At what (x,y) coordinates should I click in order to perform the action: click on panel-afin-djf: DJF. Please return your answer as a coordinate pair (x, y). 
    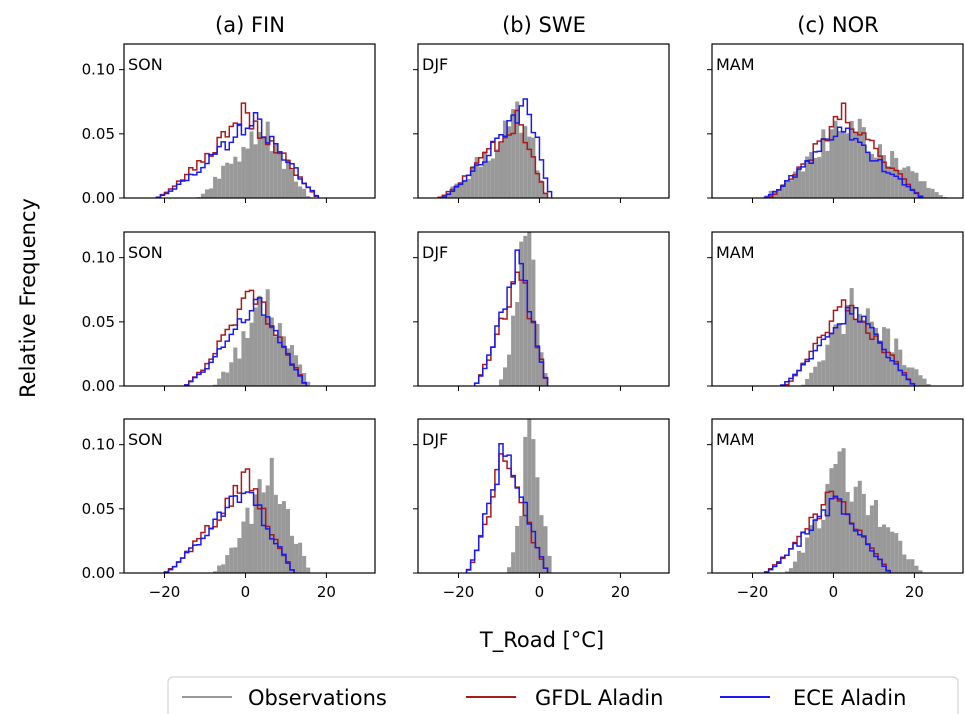
    Looking at the image, I should click on (541, 123).